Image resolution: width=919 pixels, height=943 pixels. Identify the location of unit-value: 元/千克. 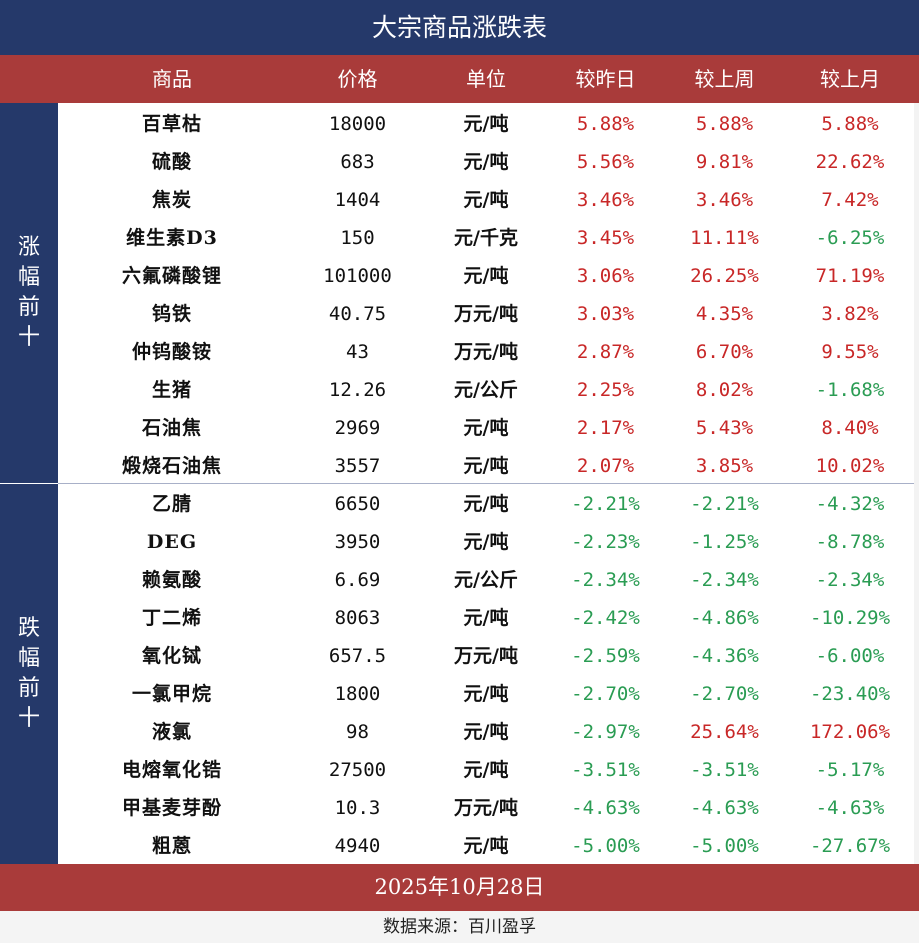
(486, 238).